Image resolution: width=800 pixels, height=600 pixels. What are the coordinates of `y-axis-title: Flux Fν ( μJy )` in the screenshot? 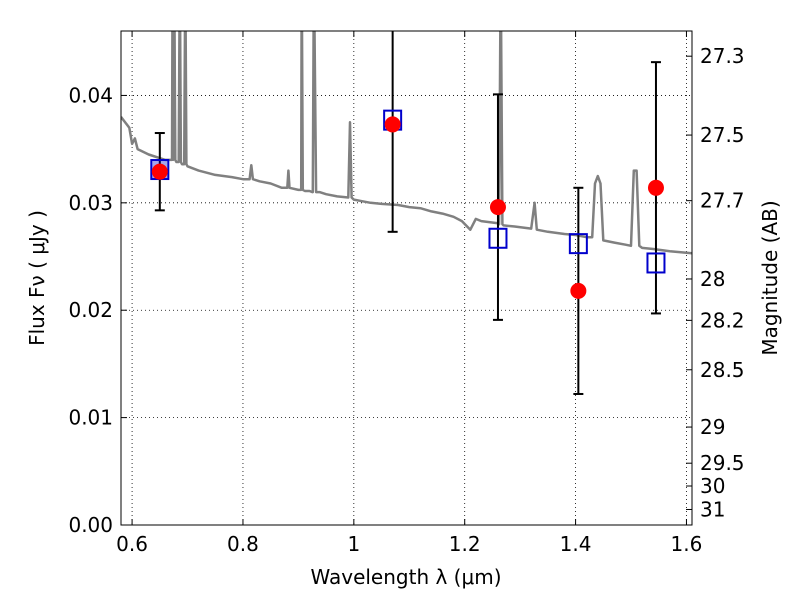 It's located at (37, 278).